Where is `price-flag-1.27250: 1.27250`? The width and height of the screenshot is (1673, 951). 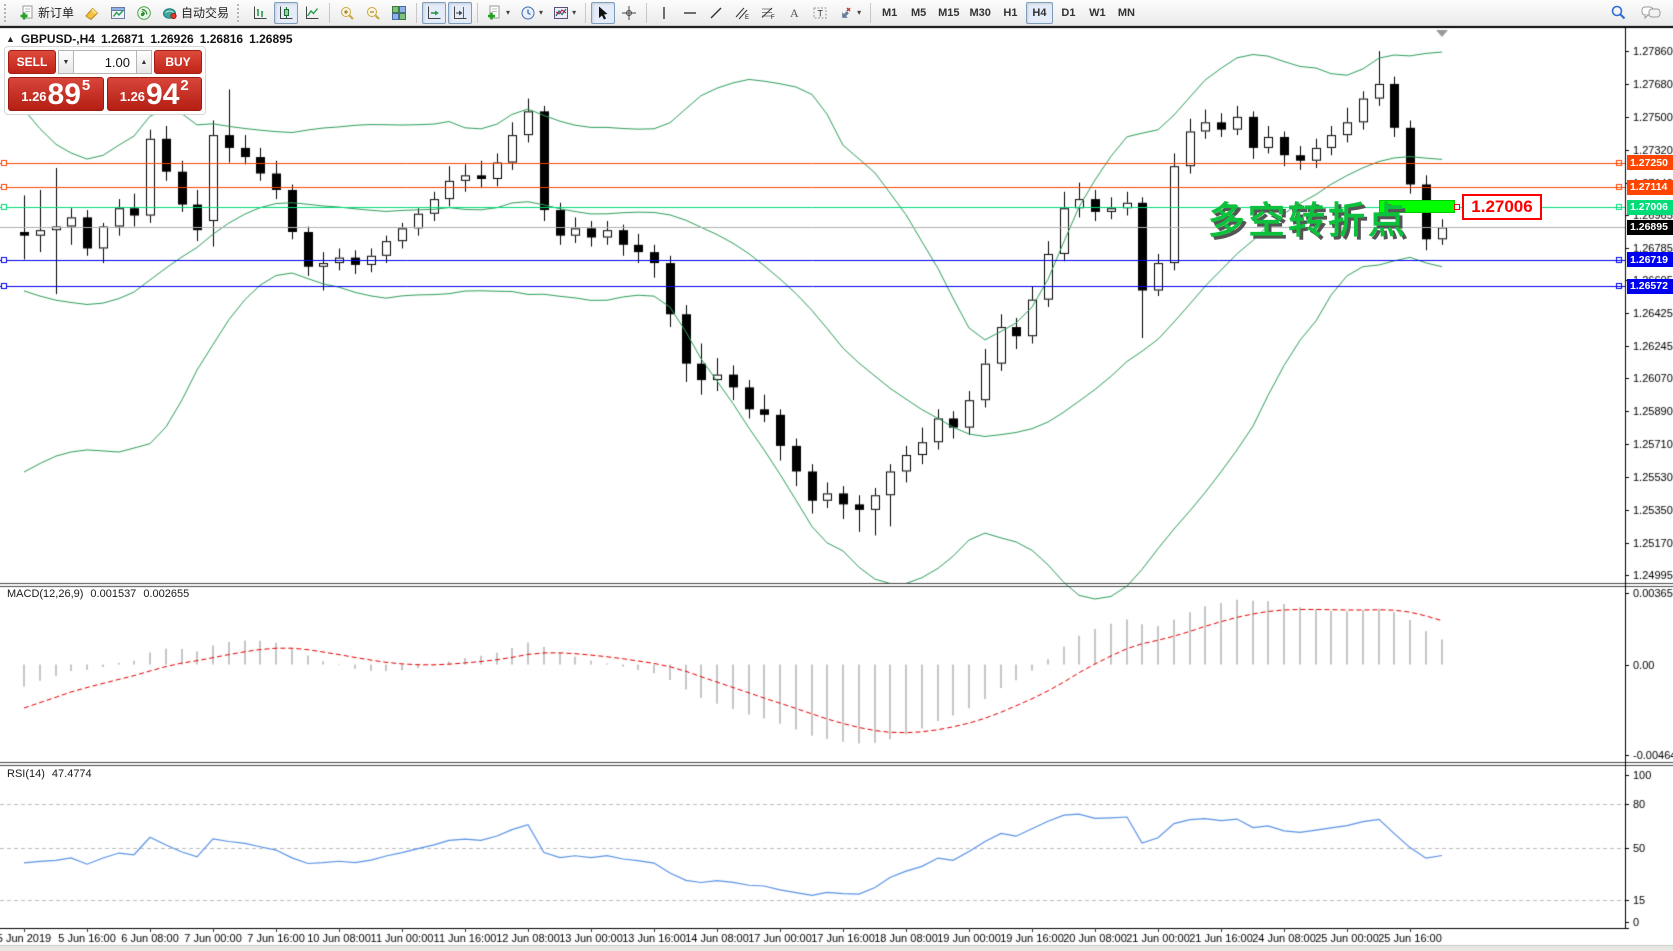 price-flag-1.27250: 1.27250 is located at coordinates (1650, 163).